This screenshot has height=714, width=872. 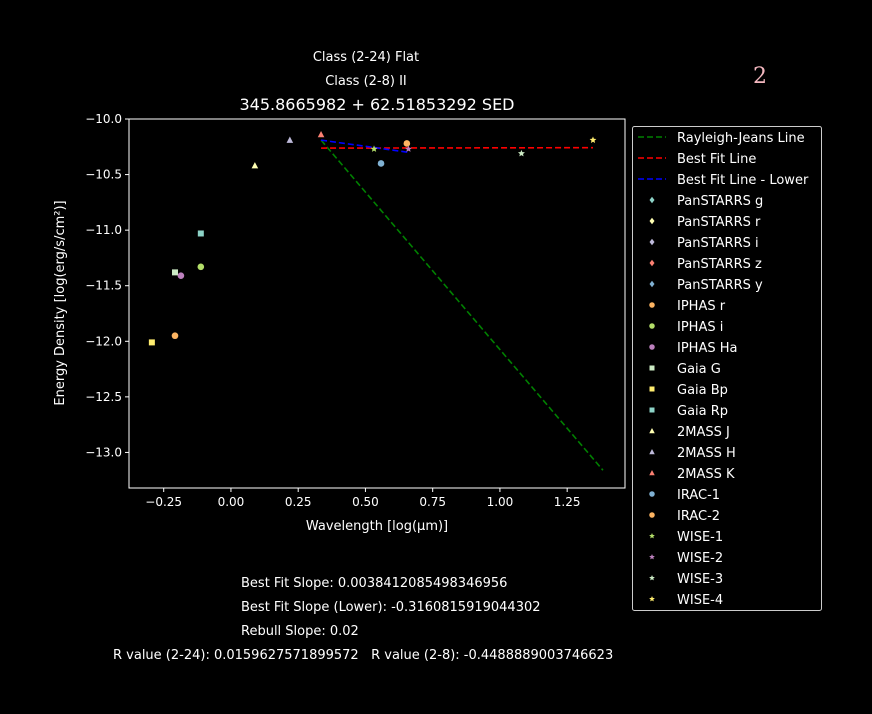 I want to click on legend-label: IPHAS i, so click(x=700, y=327).